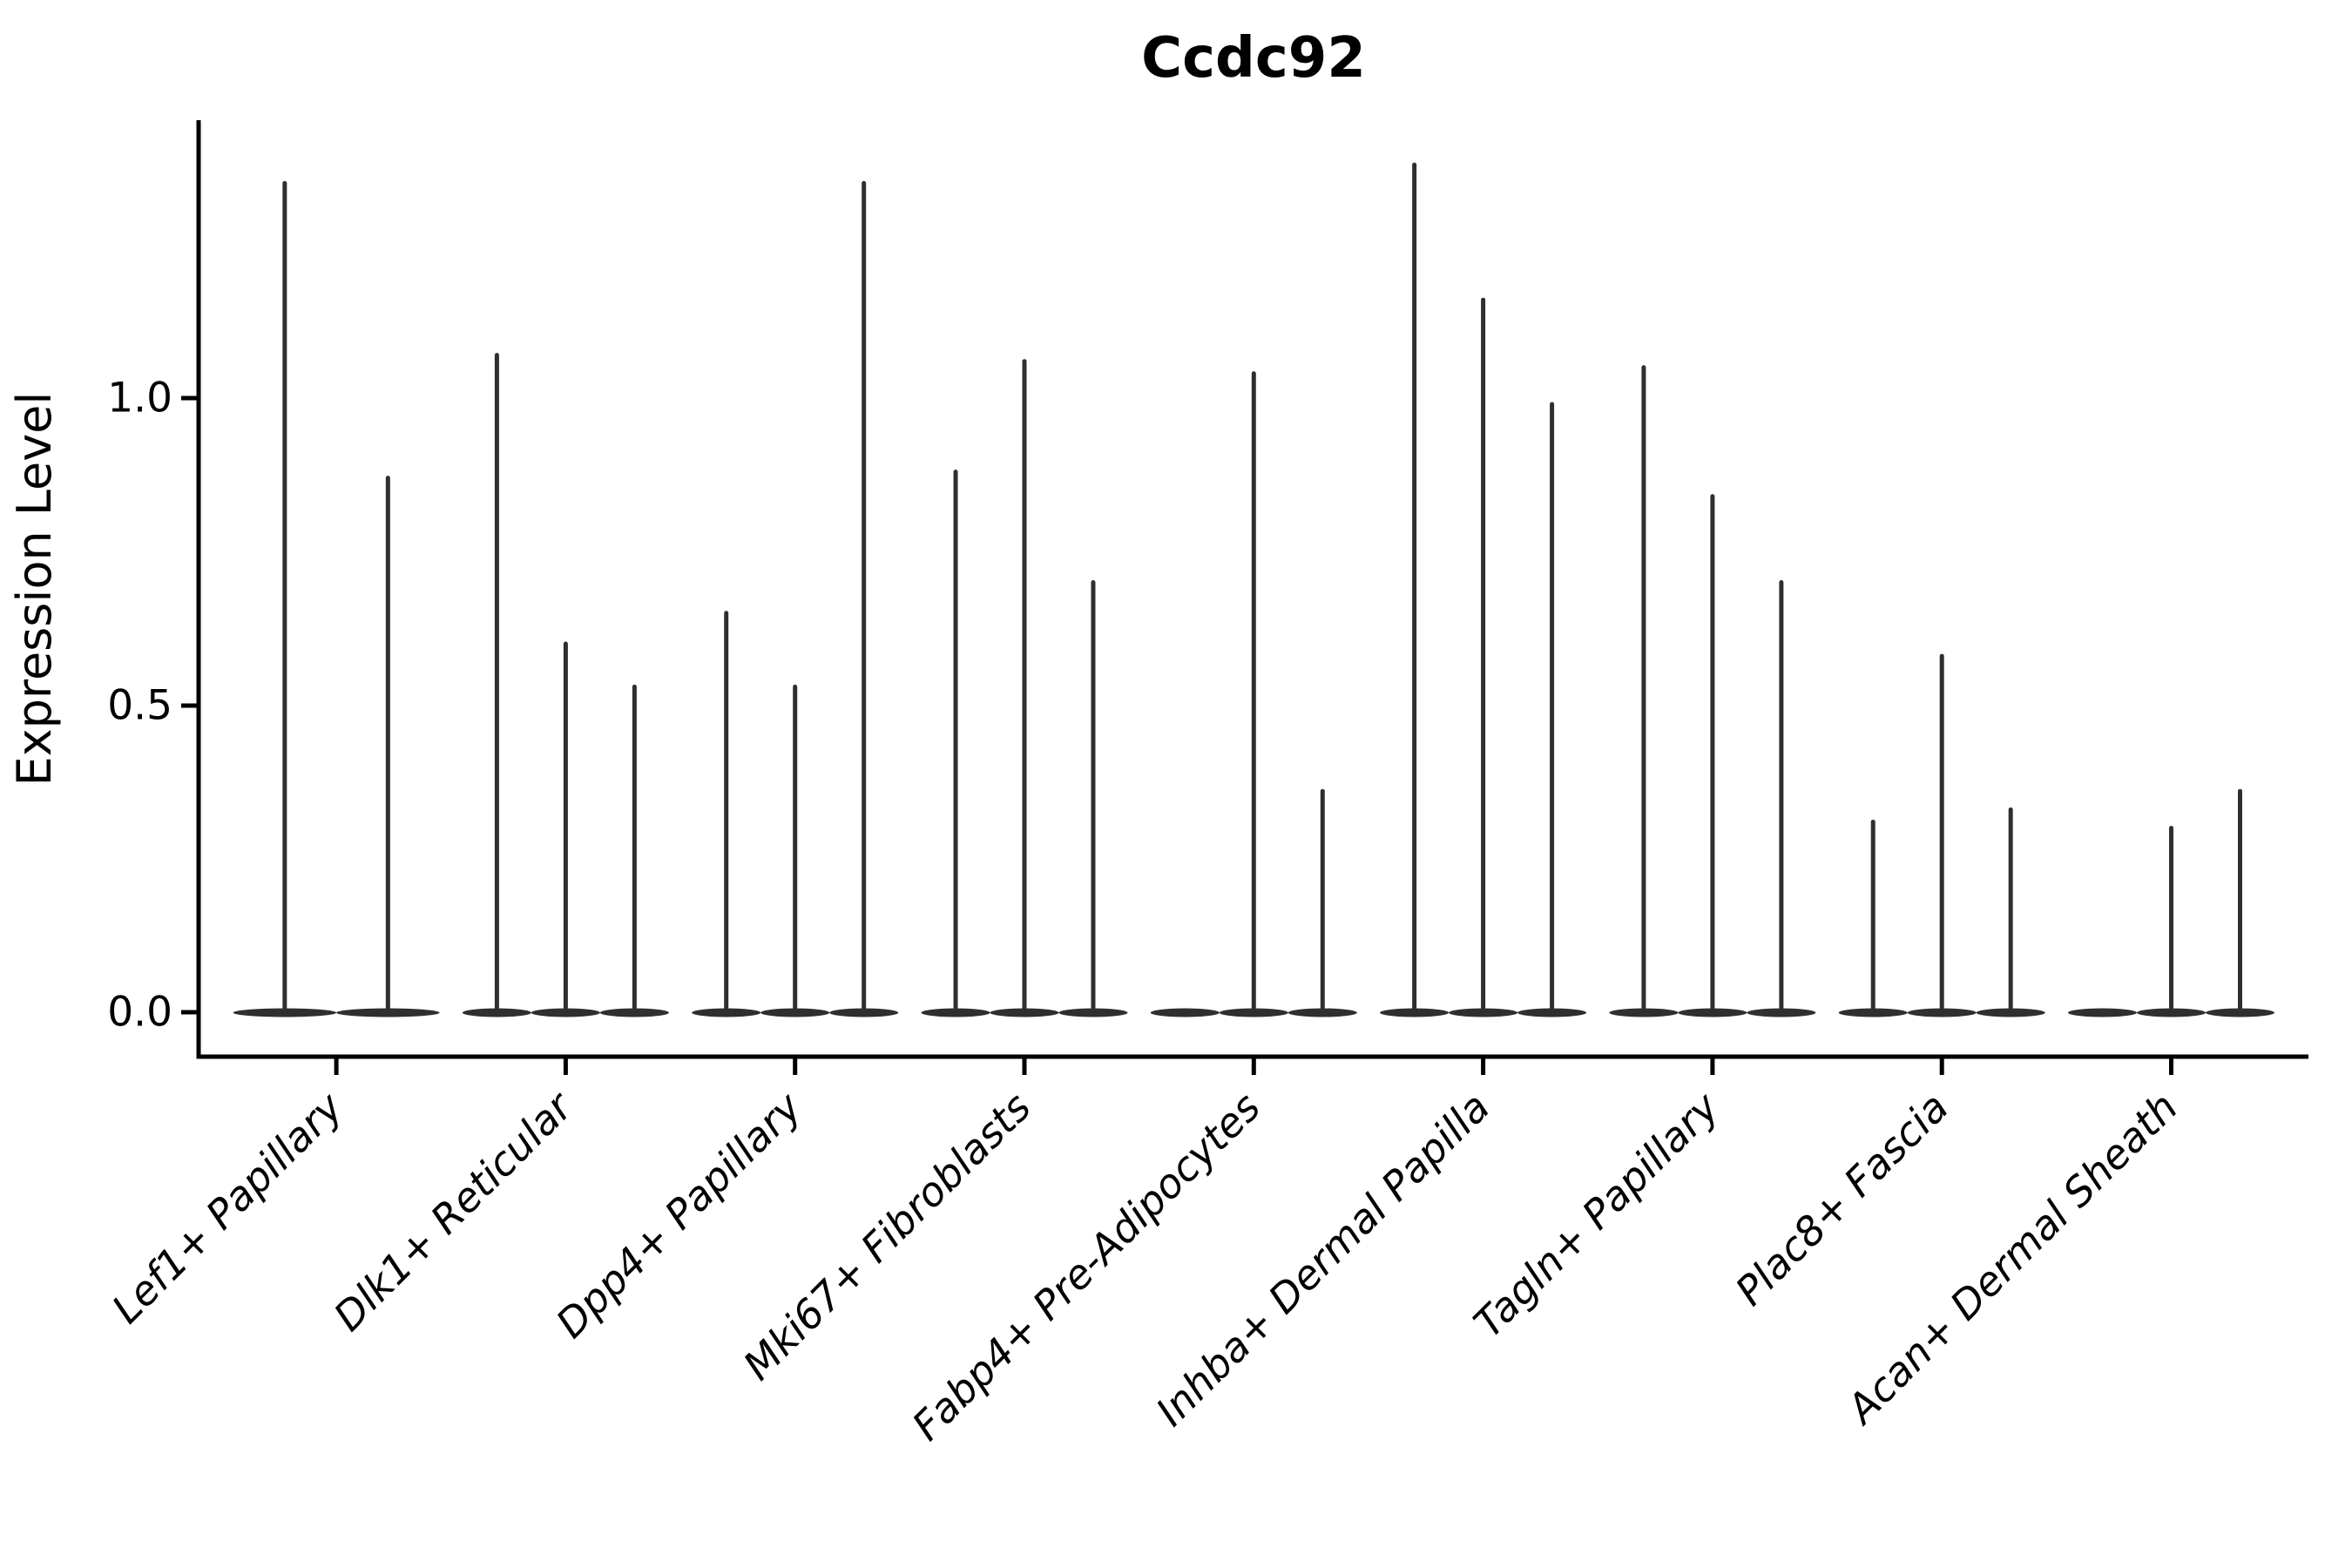  I want to click on x-tick-label: Dpp4+ Papillary, so click(679, 1215).